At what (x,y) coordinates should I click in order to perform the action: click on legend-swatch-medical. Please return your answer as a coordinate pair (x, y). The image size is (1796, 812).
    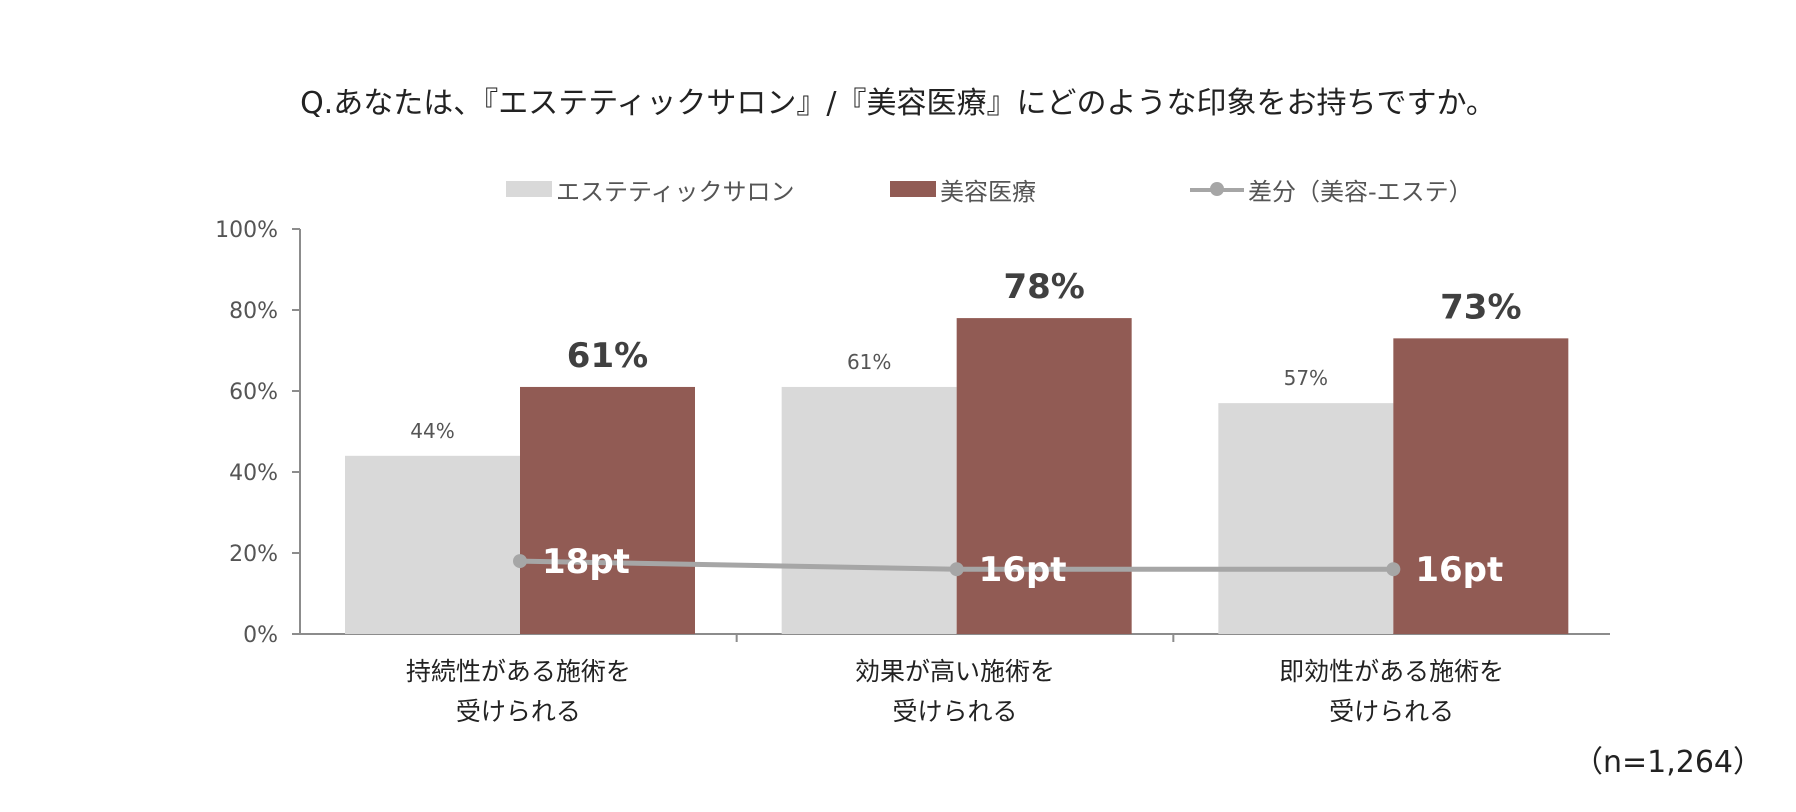
    Looking at the image, I should click on (913, 189).